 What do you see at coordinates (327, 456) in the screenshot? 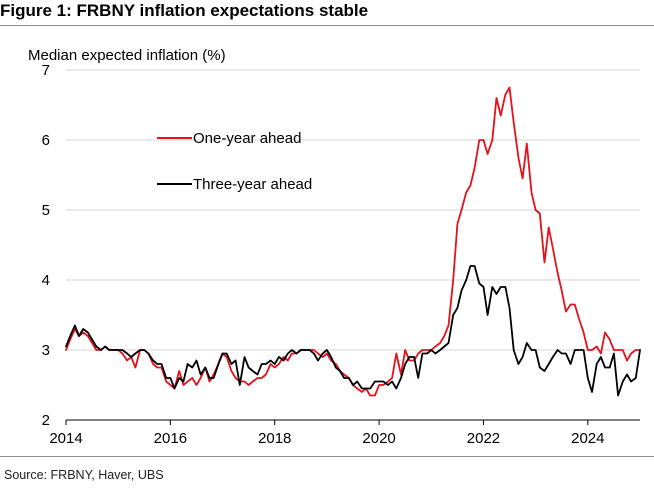
I see `source-divider` at bounding box center [327, 456].